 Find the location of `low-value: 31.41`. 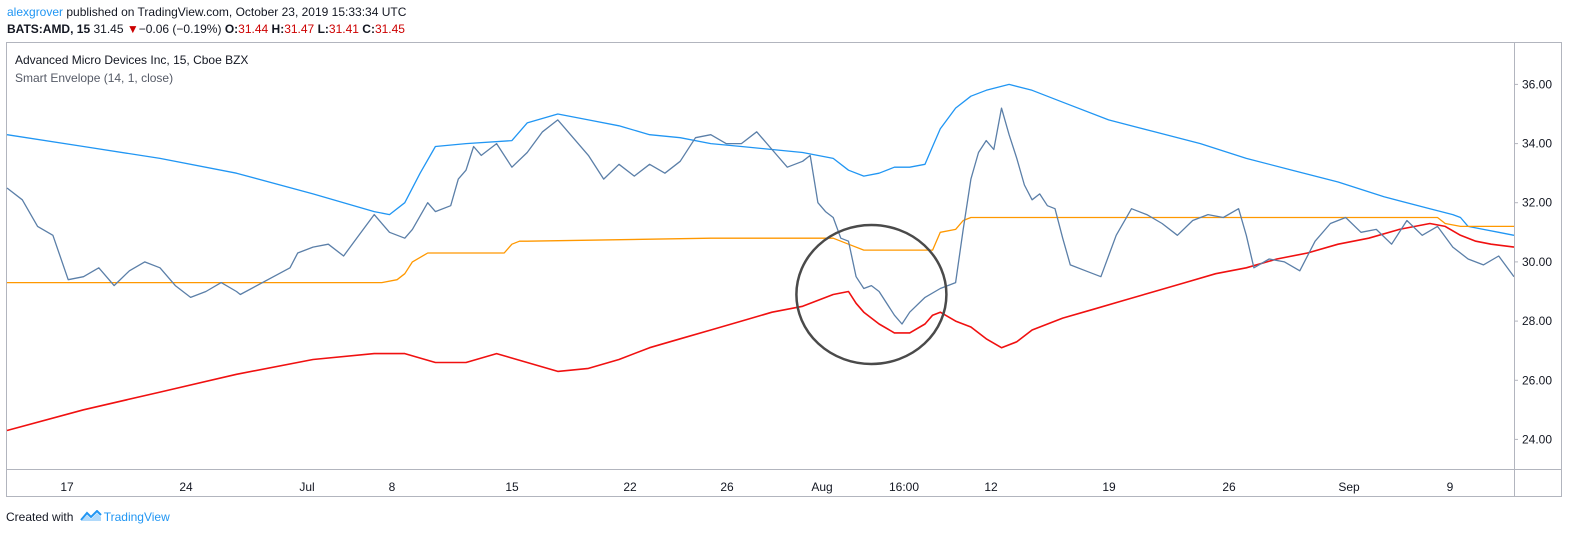

low-value: 31.41 is located at coordinates (343, 29).